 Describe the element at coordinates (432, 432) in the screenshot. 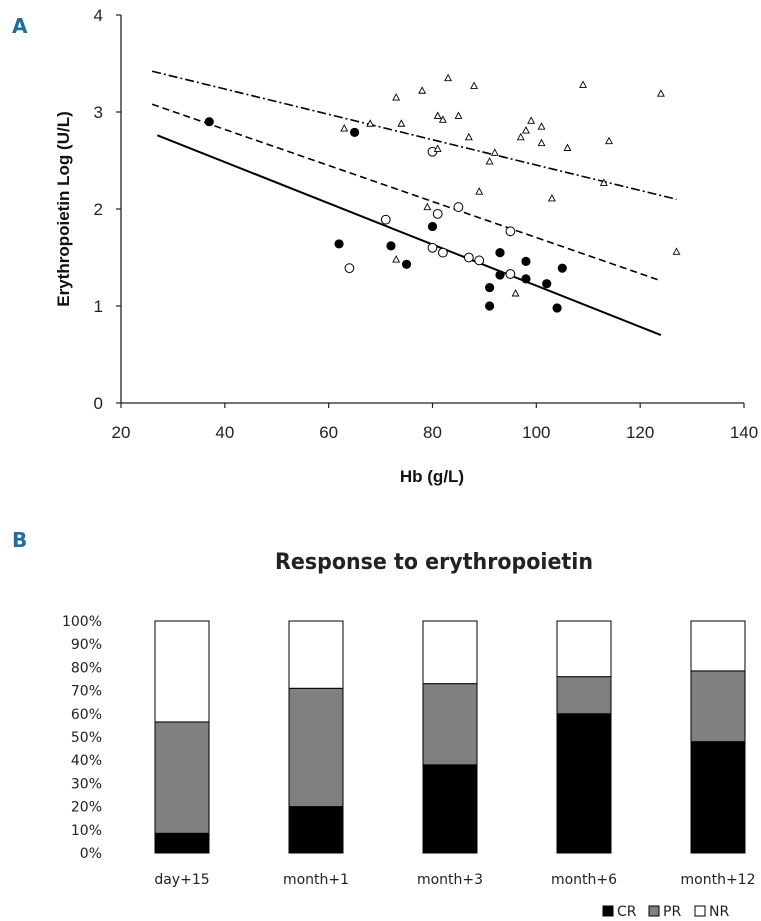

I see `scatter-x-tick-label: 80` at that location.